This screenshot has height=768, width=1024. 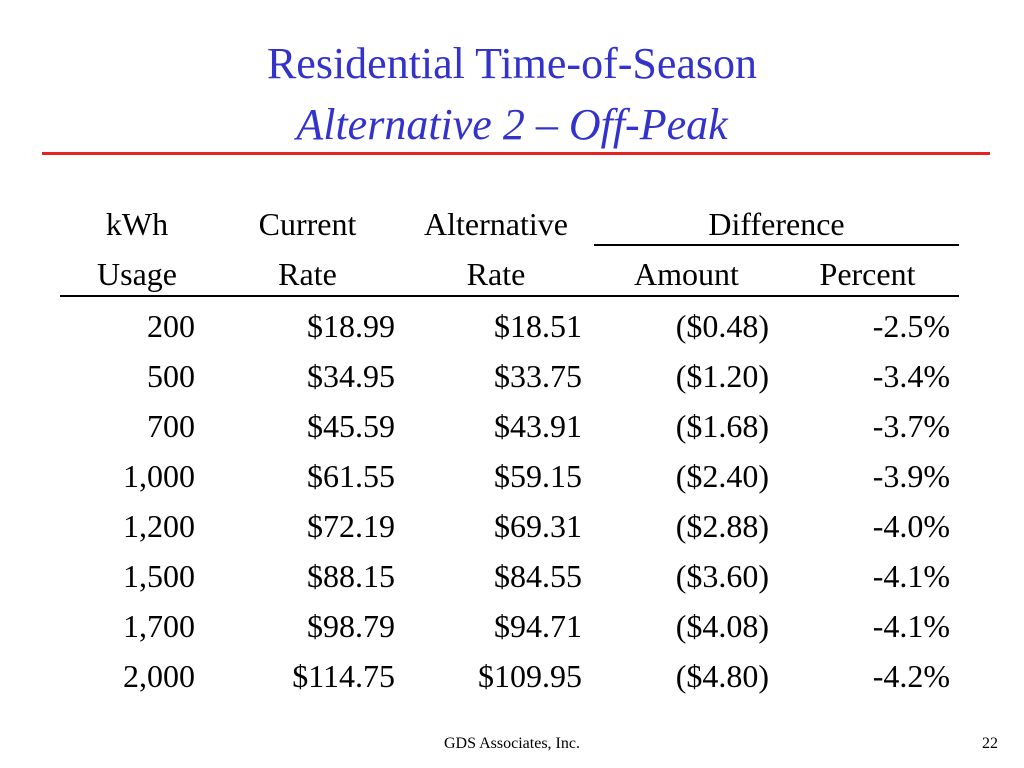 I want to click on difference-underline, so click(x=776, y=245).